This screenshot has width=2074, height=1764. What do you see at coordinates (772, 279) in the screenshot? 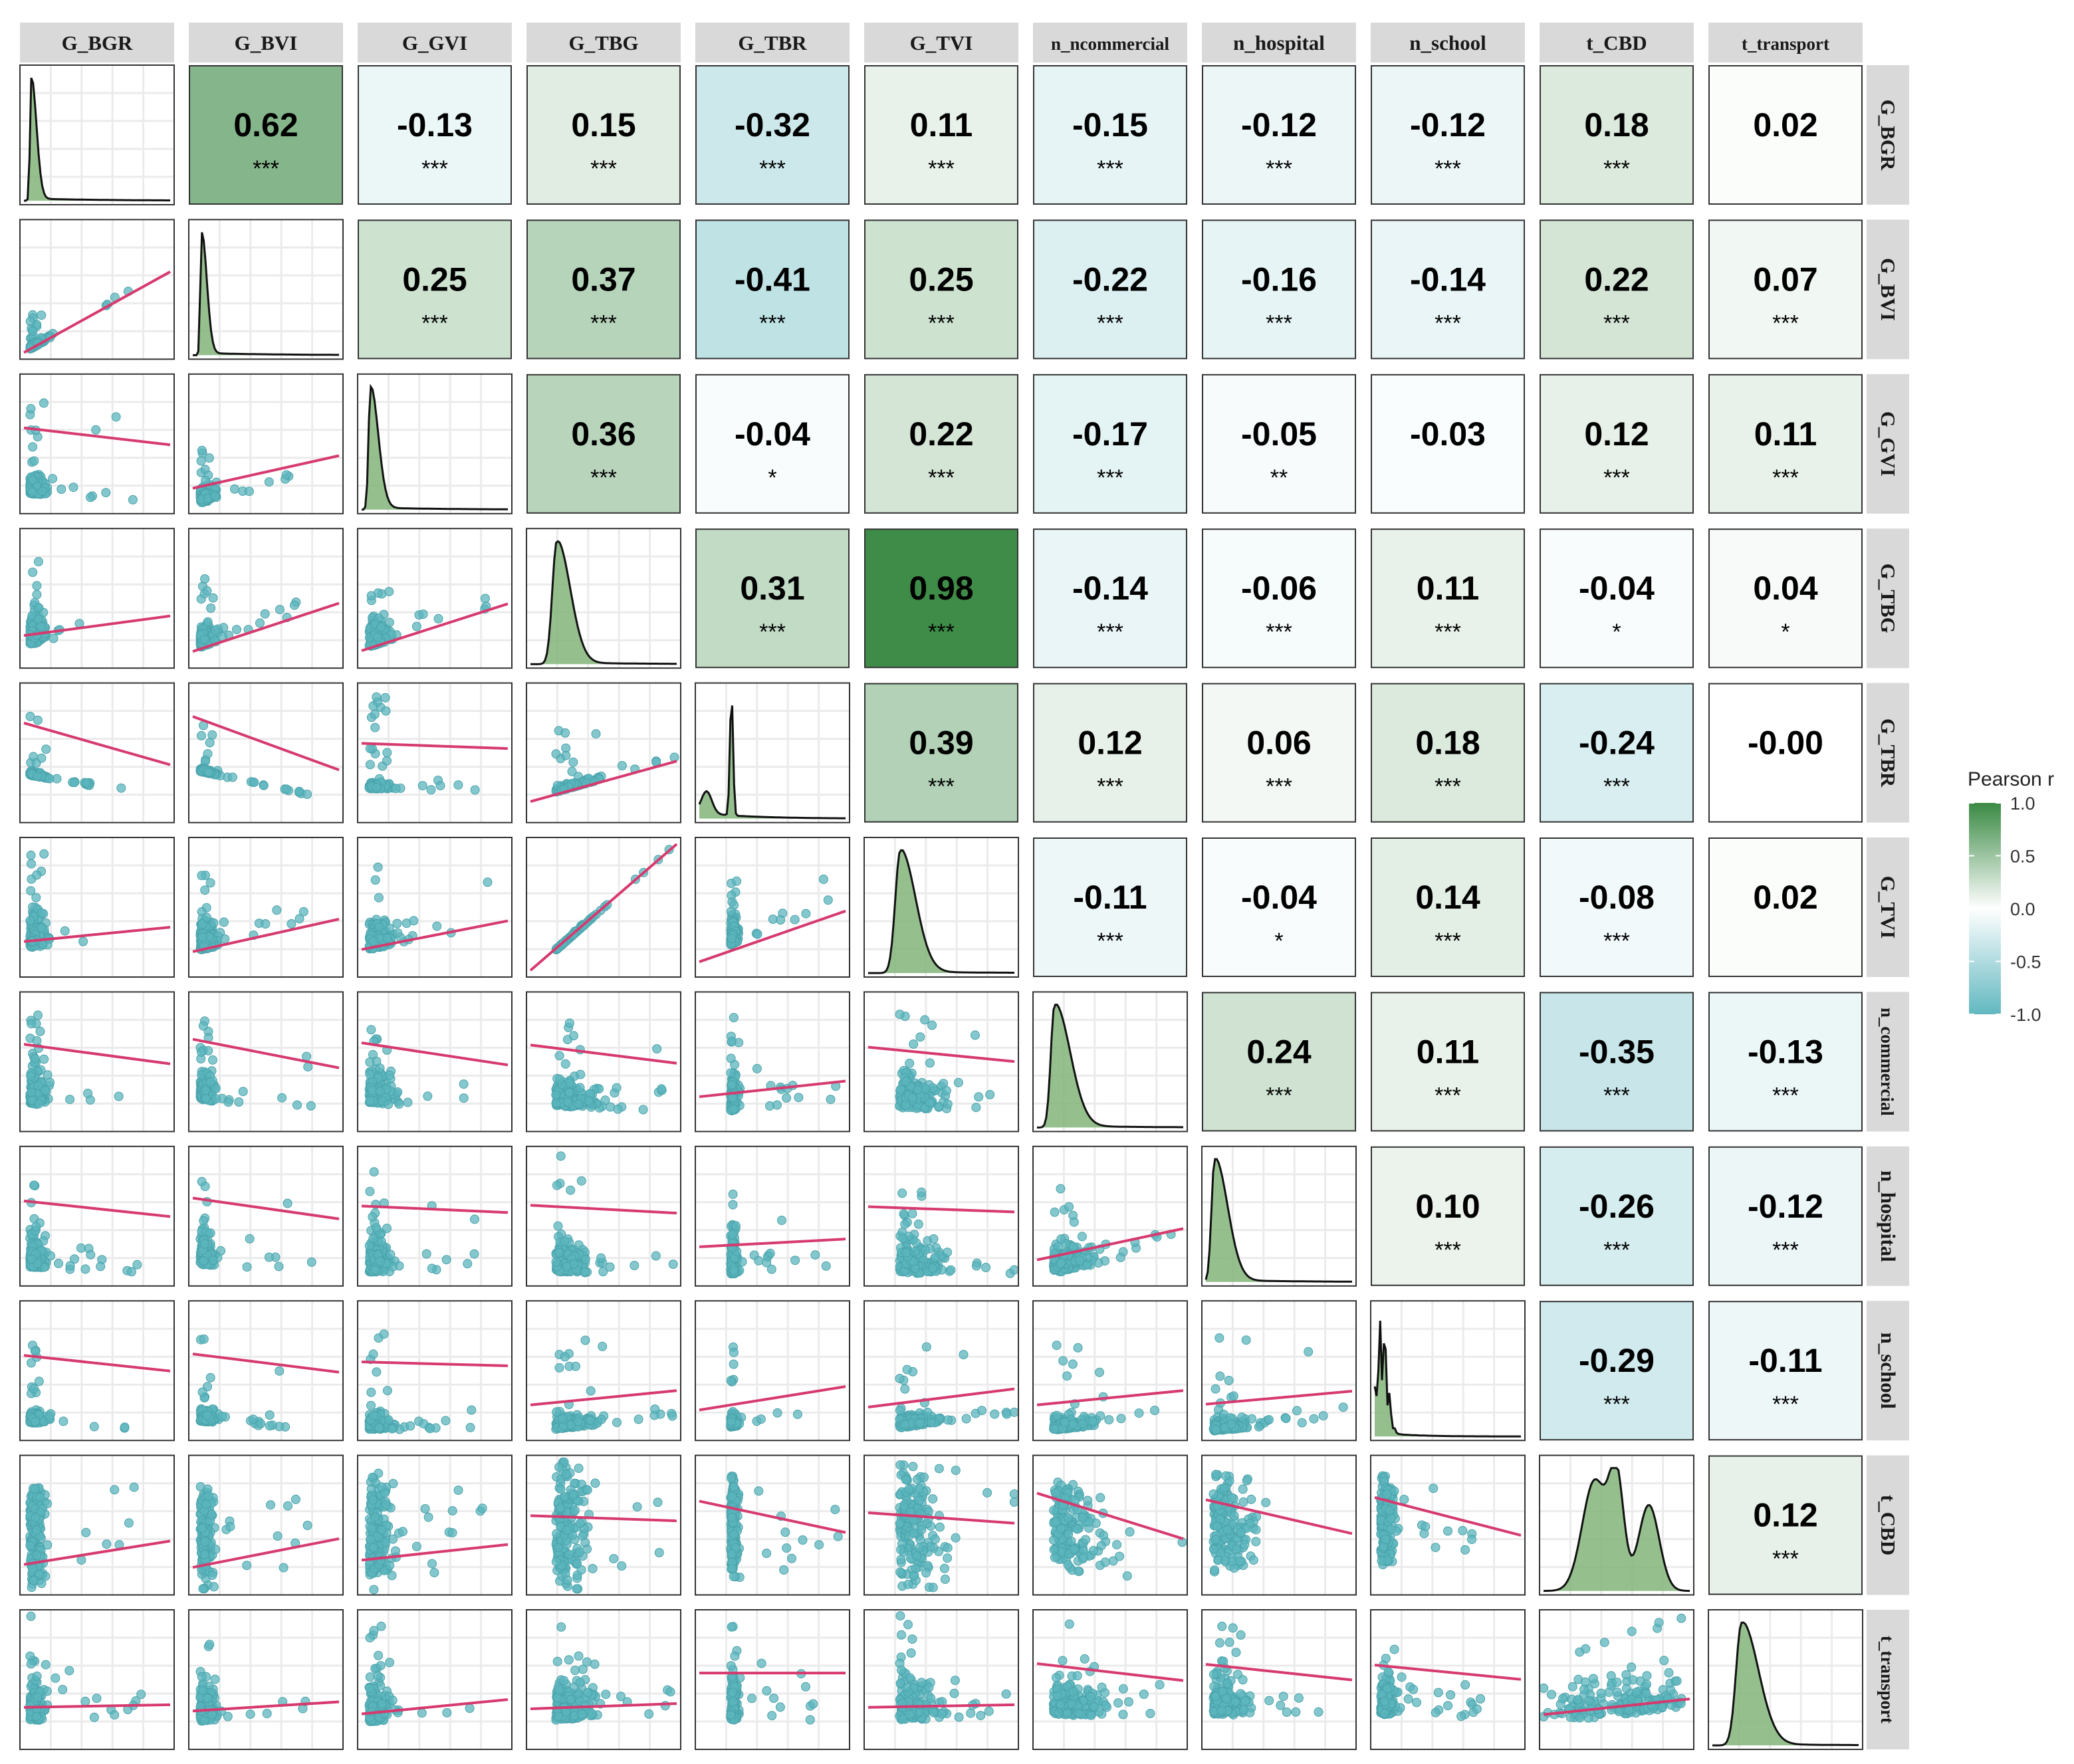
I see `corr-value: -0.41` at bounding box center [772, 279].